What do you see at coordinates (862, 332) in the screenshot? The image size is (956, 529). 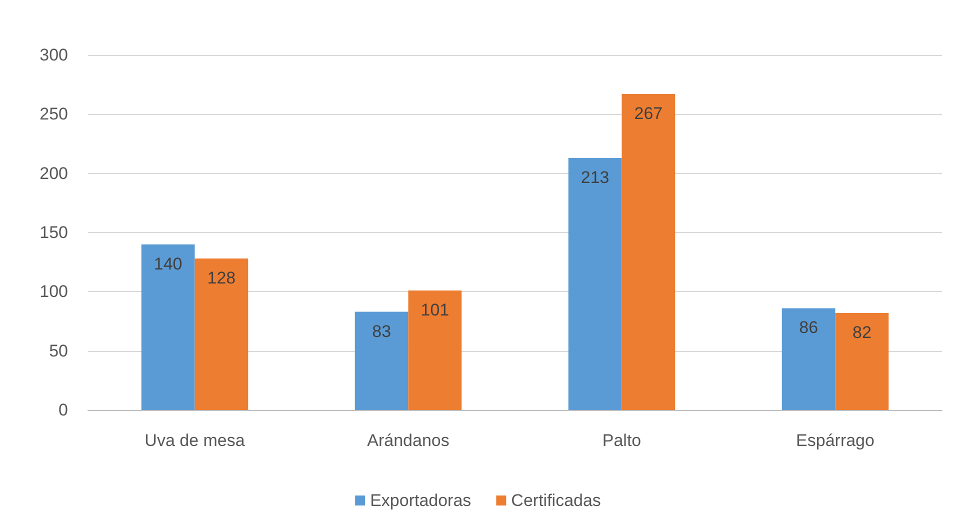 I see `data-label: 82` at bounding box center [862, 332].